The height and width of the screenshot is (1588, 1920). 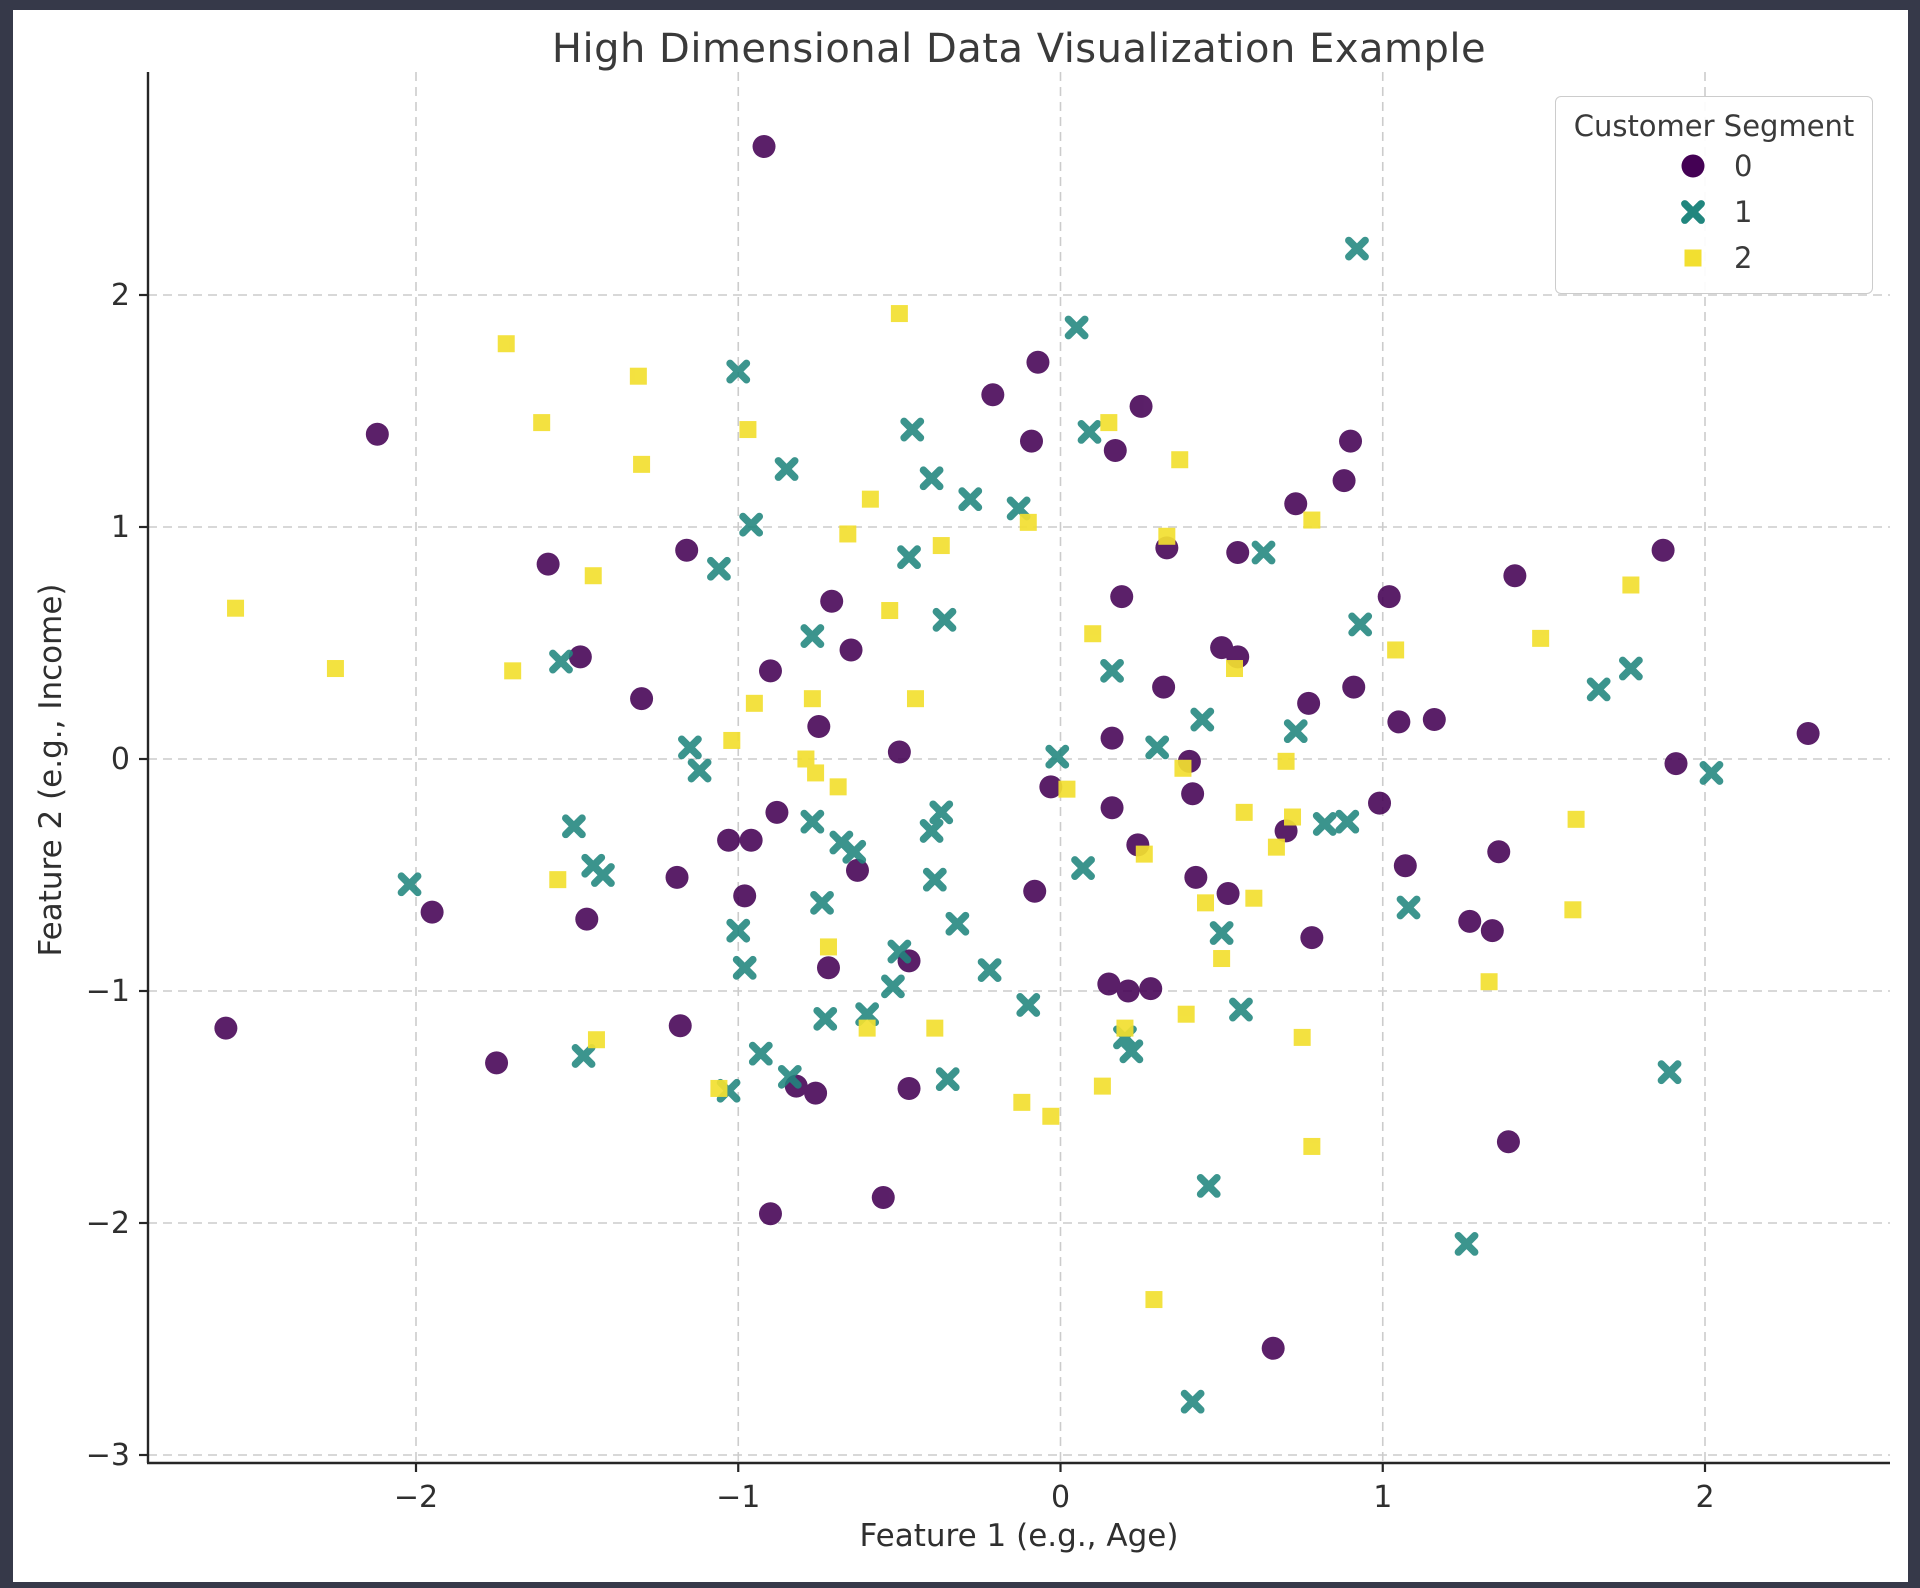 I want to click on x-marker-icon, so click(x=1693, y=212).